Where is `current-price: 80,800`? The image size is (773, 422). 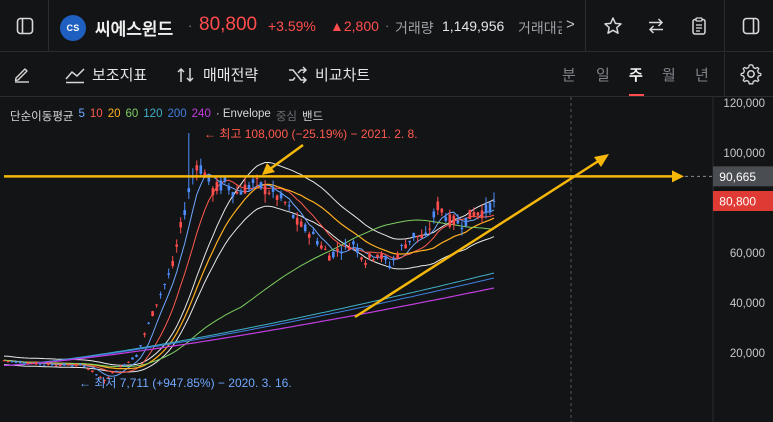 current-price: 80,800 is located at coordinates (228, 24).